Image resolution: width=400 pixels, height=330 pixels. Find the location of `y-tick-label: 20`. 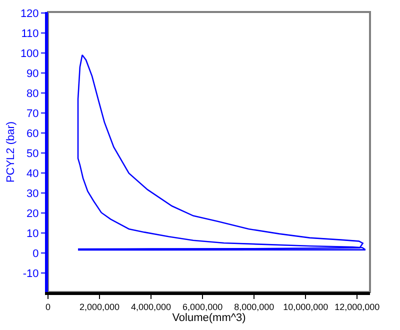

y-tick-label: 20 is located at coordinates (32, 214).